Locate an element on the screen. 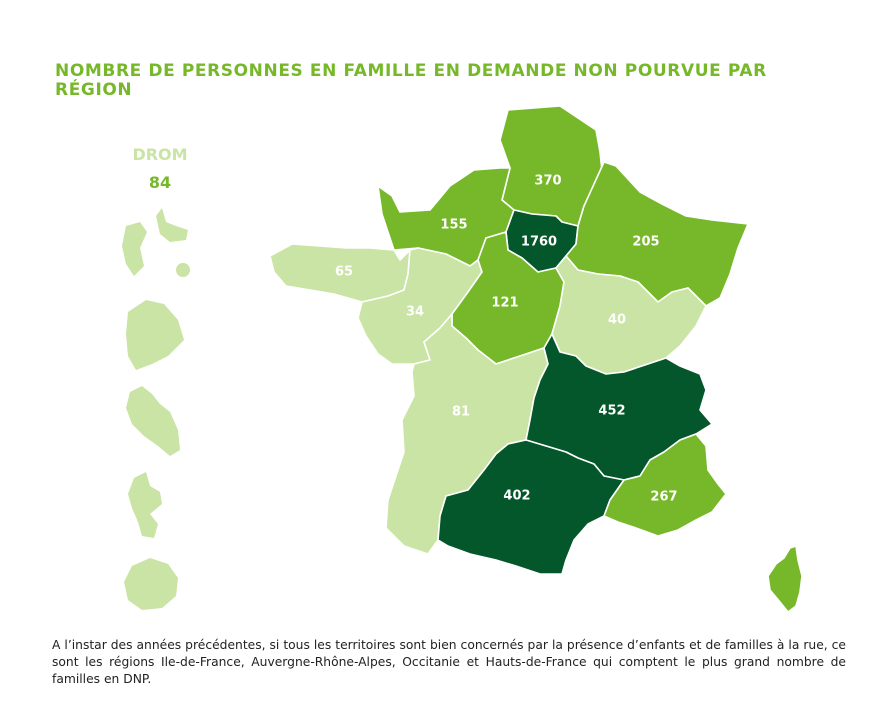 The width and height of the screenshot is (895, 709). value-nouvelle-aquitaine: 81 is located at coordinates (461, 412).